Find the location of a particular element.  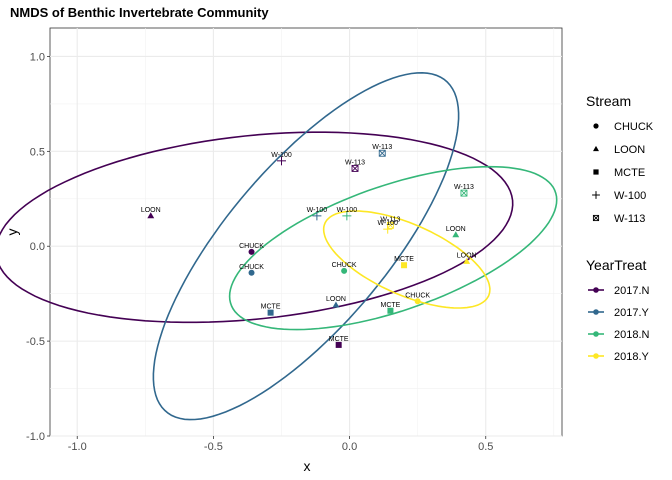

point-w-100-2017.Y is located at coordinates (317, 216).